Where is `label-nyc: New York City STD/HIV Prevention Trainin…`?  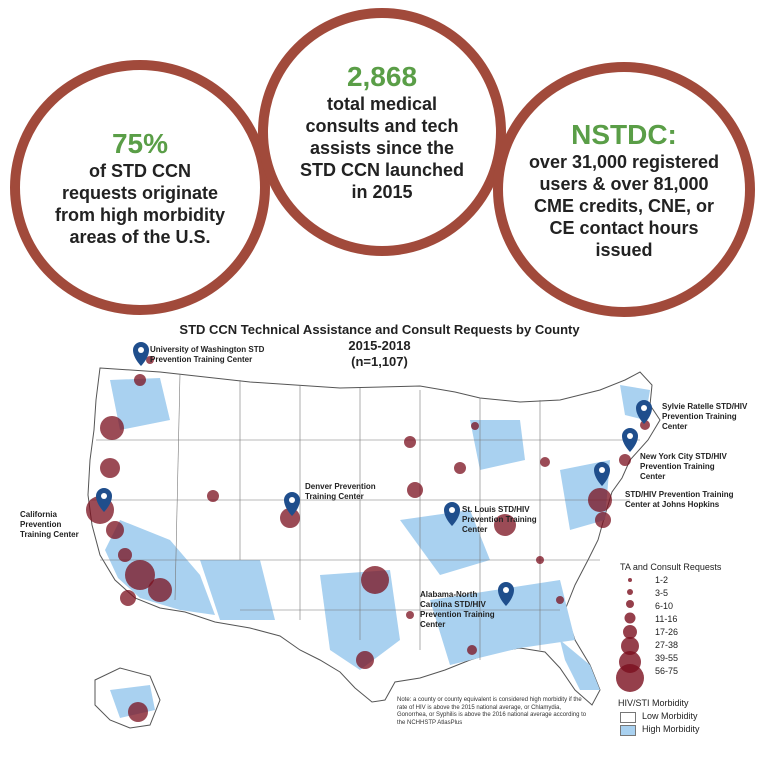 label-nyc: New York City STD/HIV Prevention Trainin… is located at coordinates (683, 466).